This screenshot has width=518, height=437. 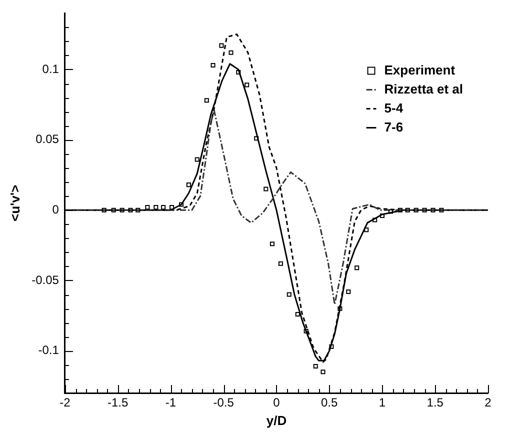 I want to click on y-tick-label: 0.05, so click(x=48, y=139).